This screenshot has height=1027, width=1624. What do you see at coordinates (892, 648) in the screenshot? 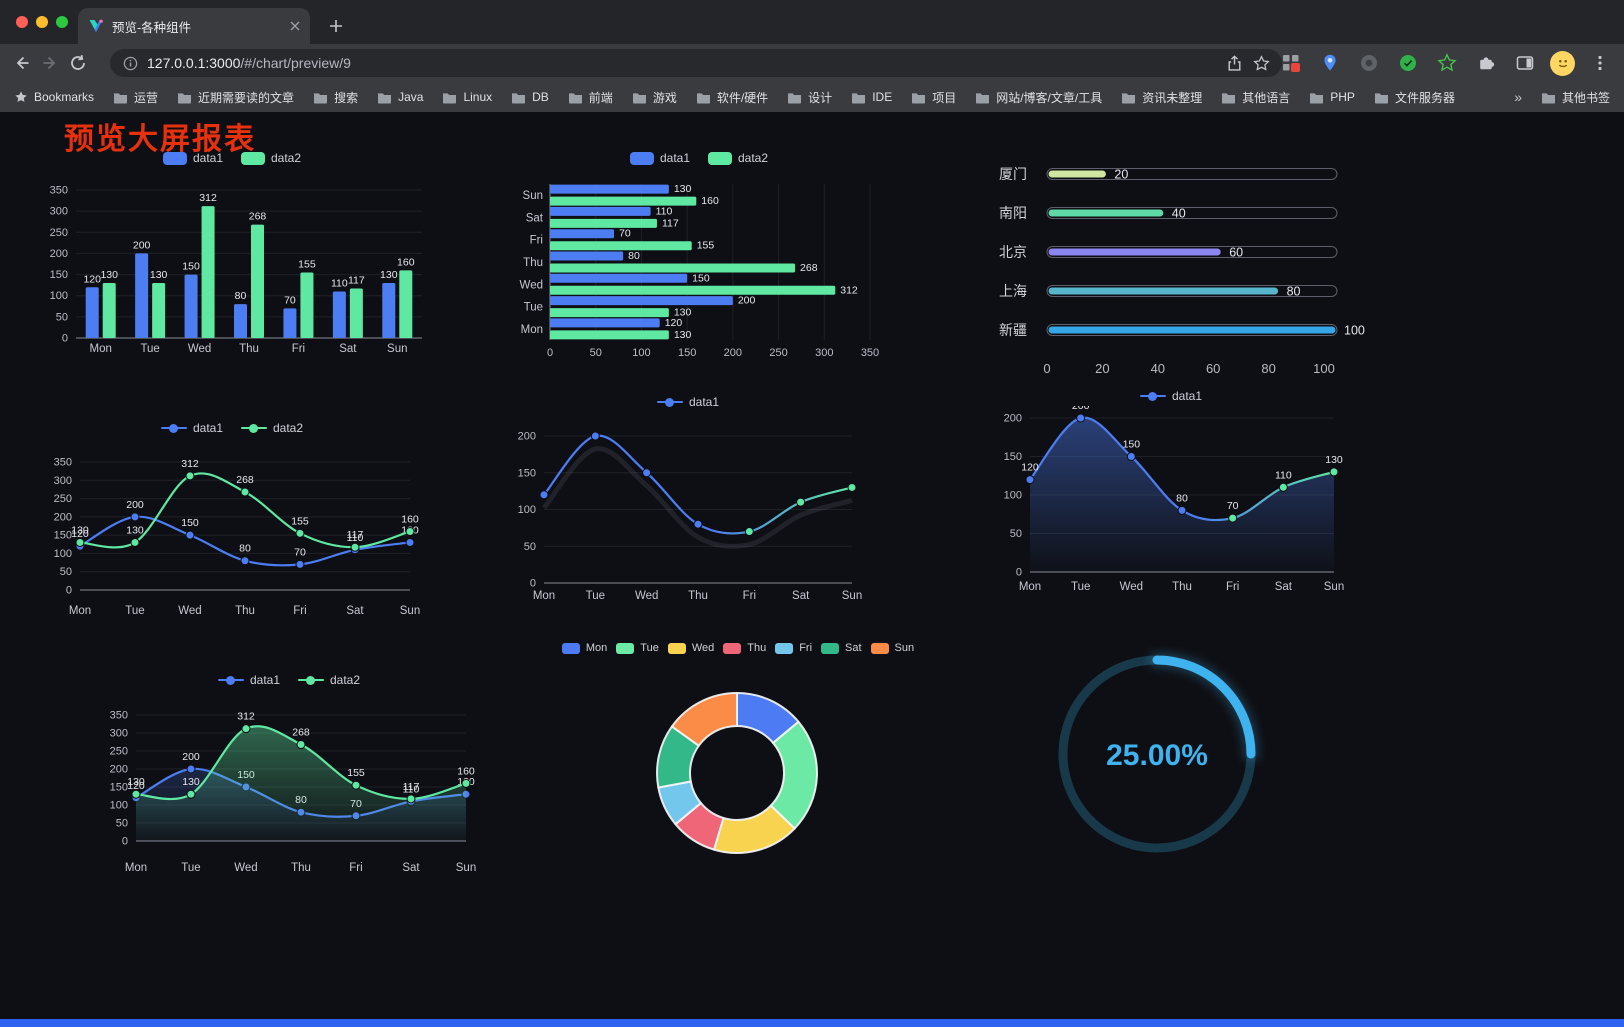
I see `legend-item-Sun: Sun` at bounding box center [892, 648].